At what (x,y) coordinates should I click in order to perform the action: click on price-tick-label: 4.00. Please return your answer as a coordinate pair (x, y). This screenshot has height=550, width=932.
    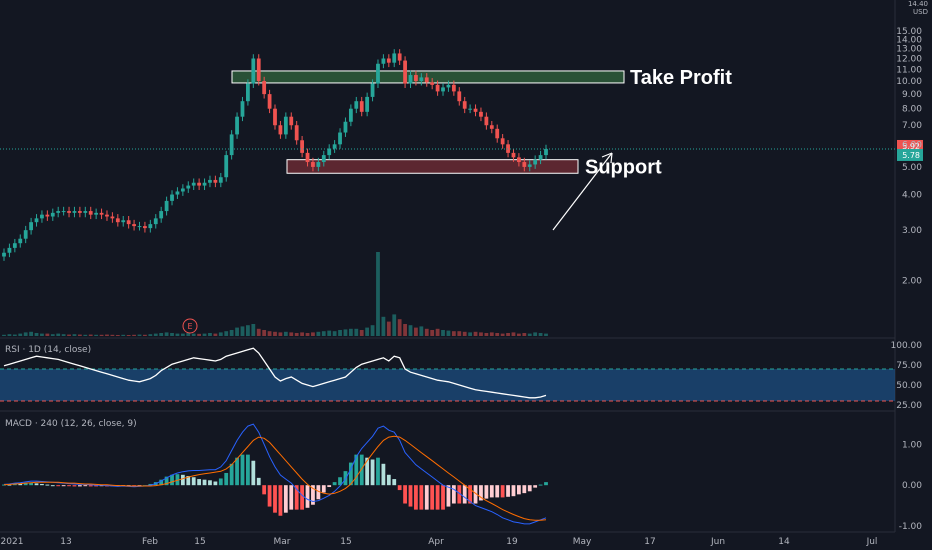
    Looking at the image, I should click on (912, 196).